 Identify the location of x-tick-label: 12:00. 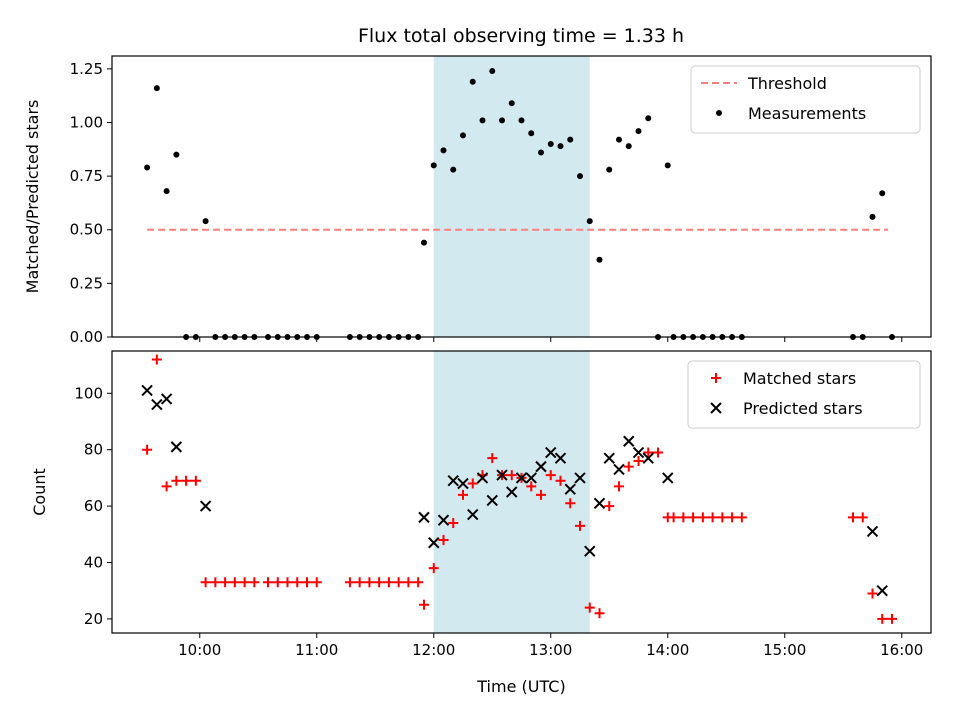
(433, 650).